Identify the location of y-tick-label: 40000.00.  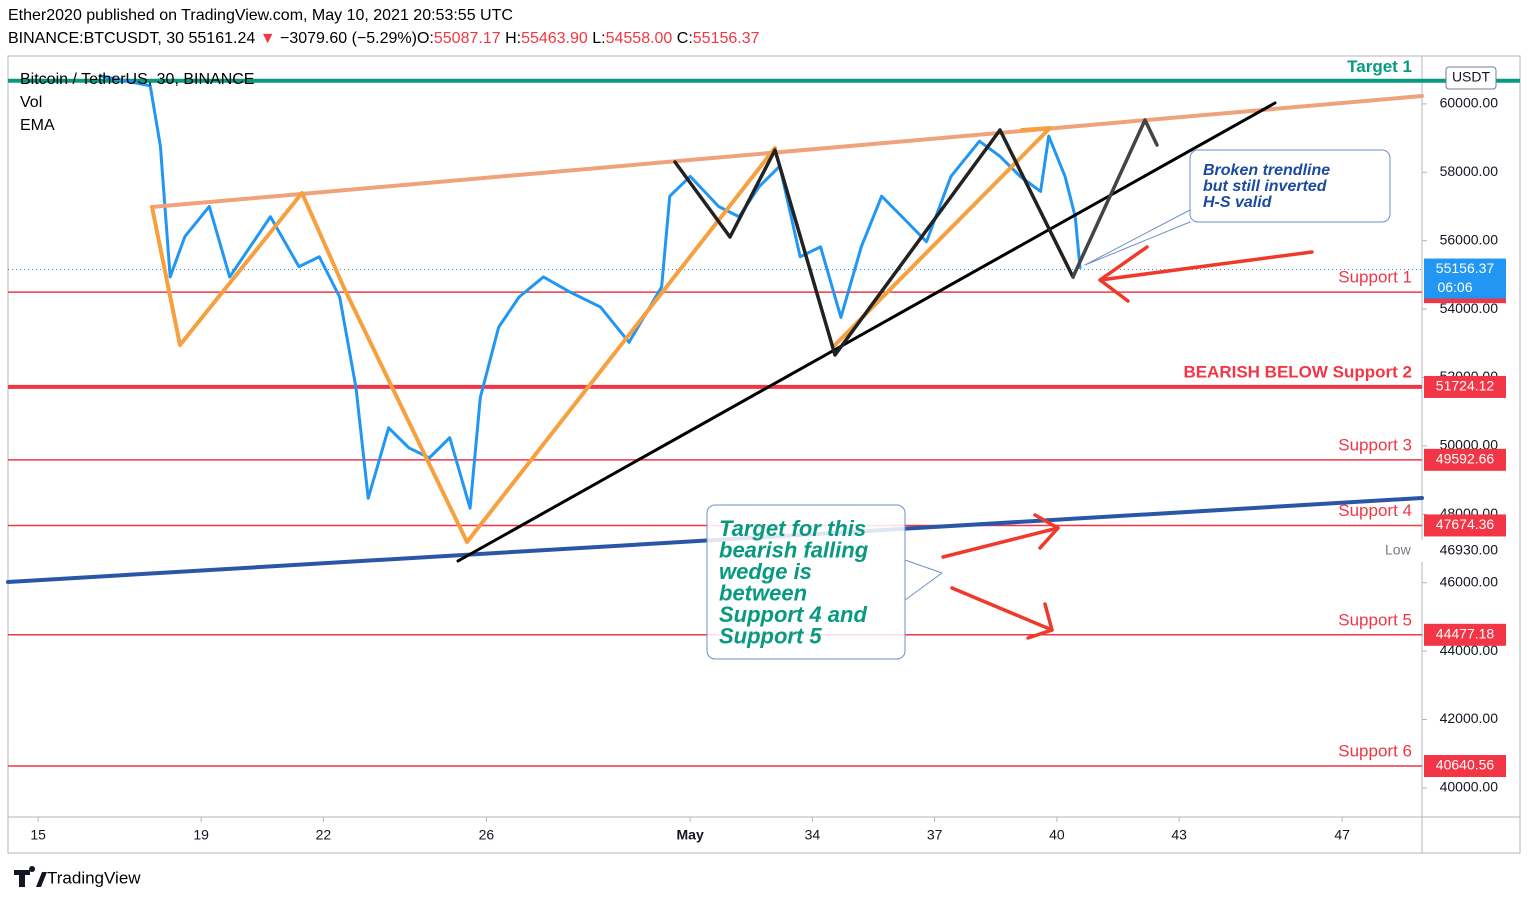
(1469, 787).